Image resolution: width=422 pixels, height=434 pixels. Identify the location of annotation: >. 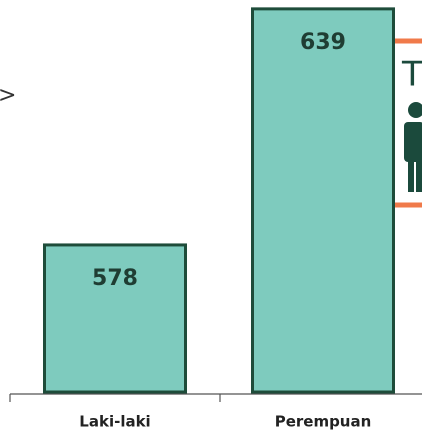
(8, 95).